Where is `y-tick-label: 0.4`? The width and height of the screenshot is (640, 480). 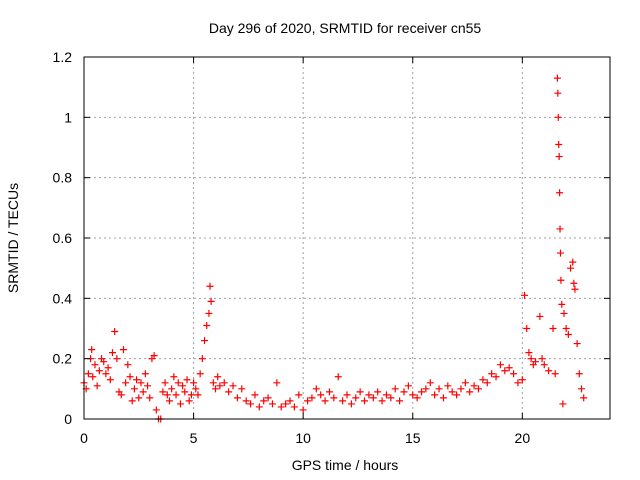
y-tick-label: 0.4 is located at coordinates (63, 298).